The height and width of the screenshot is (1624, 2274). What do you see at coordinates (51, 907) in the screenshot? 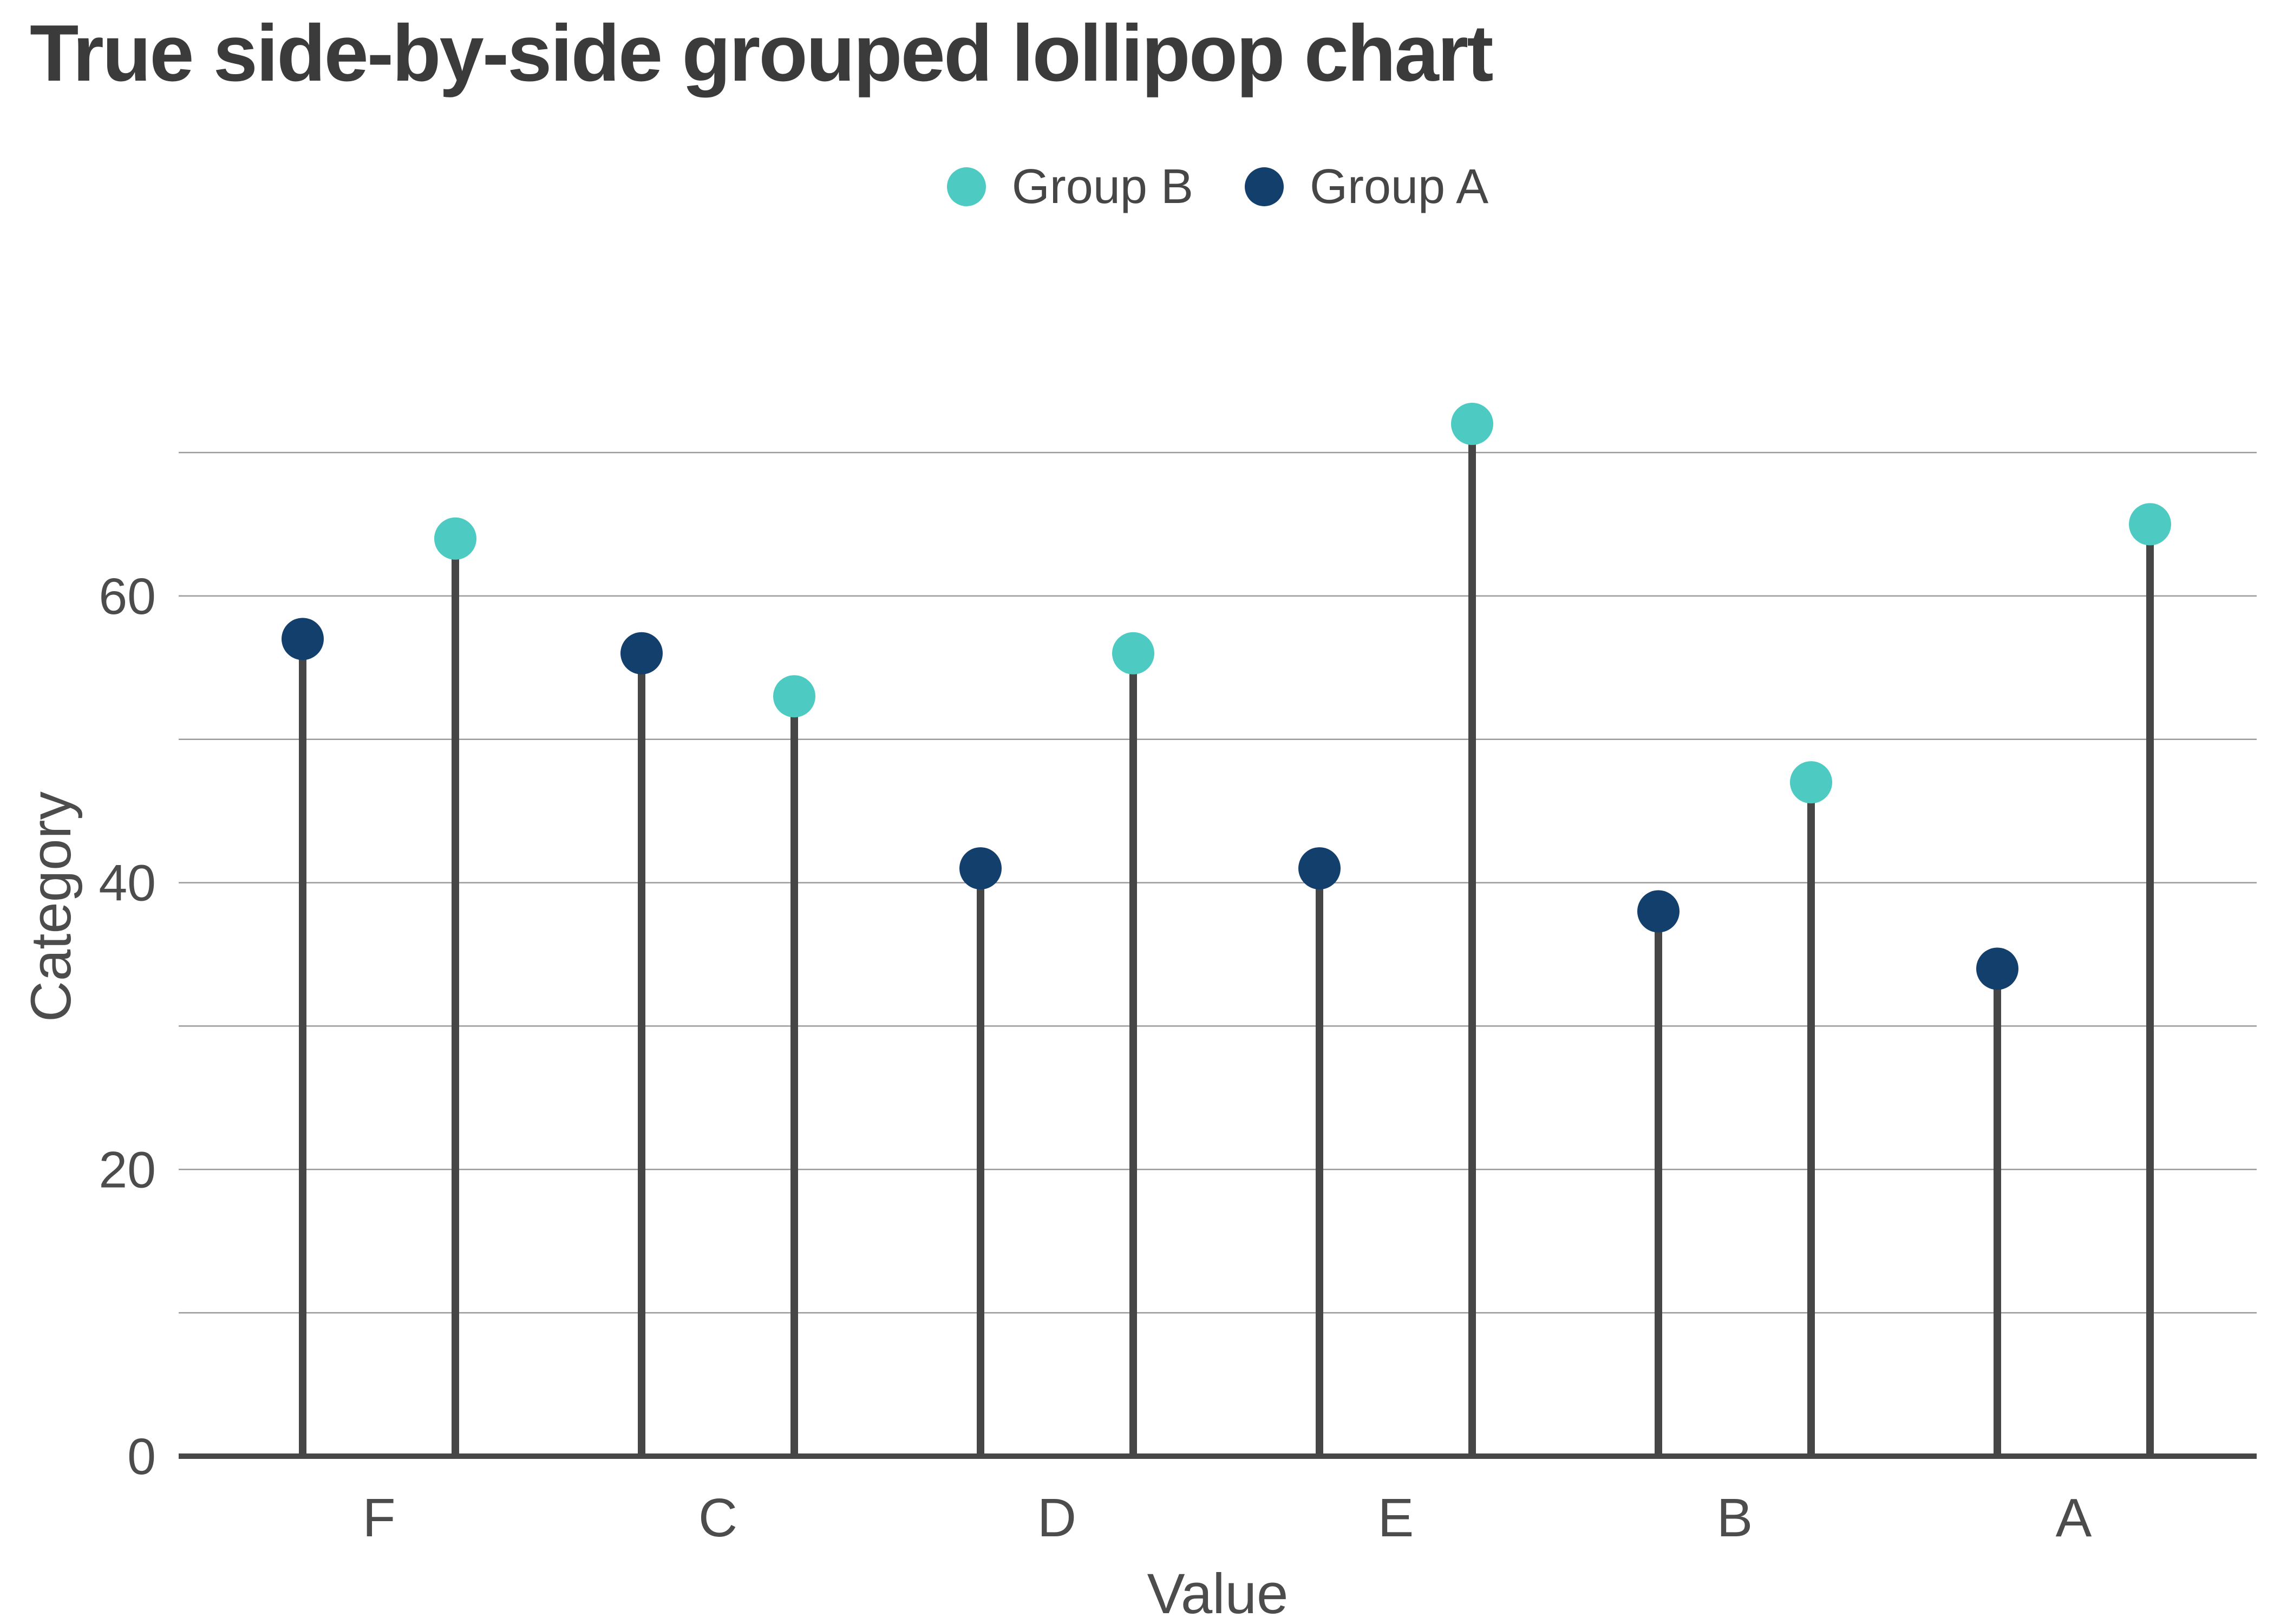
I see `y-axis-title: Category` at bounding box center [51, 907].